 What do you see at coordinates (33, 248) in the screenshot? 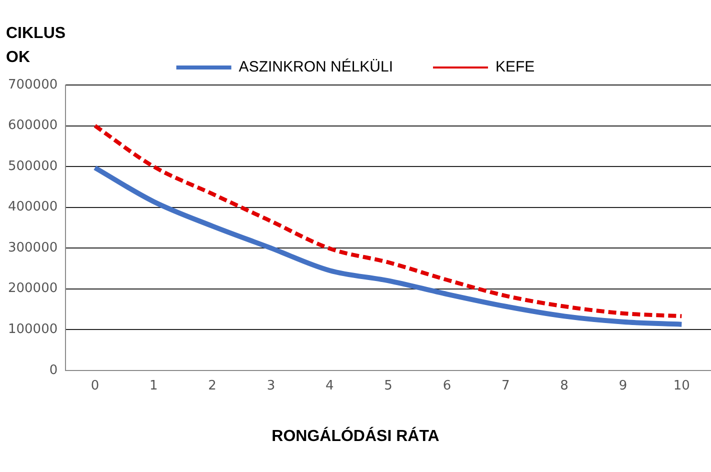
I see `y-tick-label: 300000` at bounding box center [33, 248].